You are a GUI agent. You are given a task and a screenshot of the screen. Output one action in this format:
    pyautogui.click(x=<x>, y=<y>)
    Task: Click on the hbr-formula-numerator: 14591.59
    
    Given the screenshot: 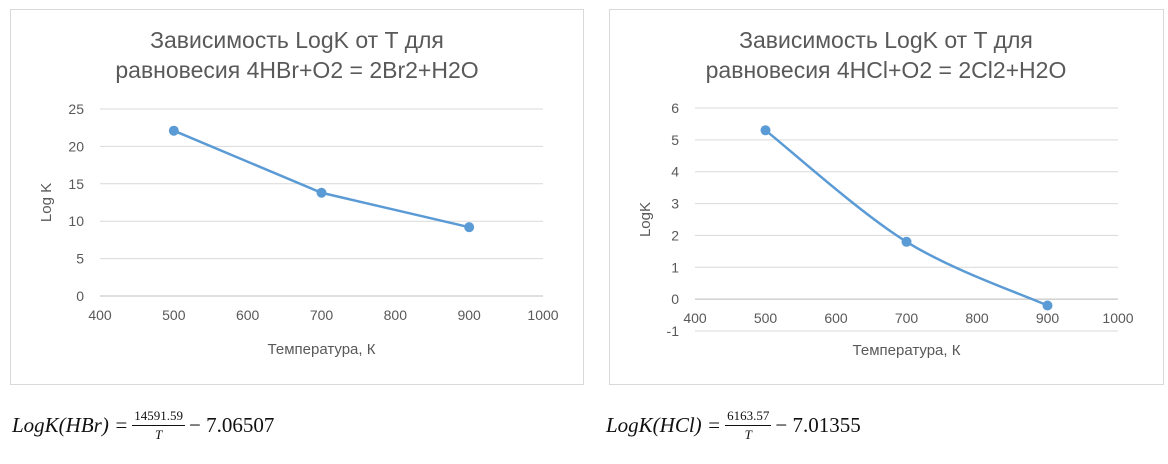 What is the action you would take?
    pyautogui.click(x=159, y=417)
    